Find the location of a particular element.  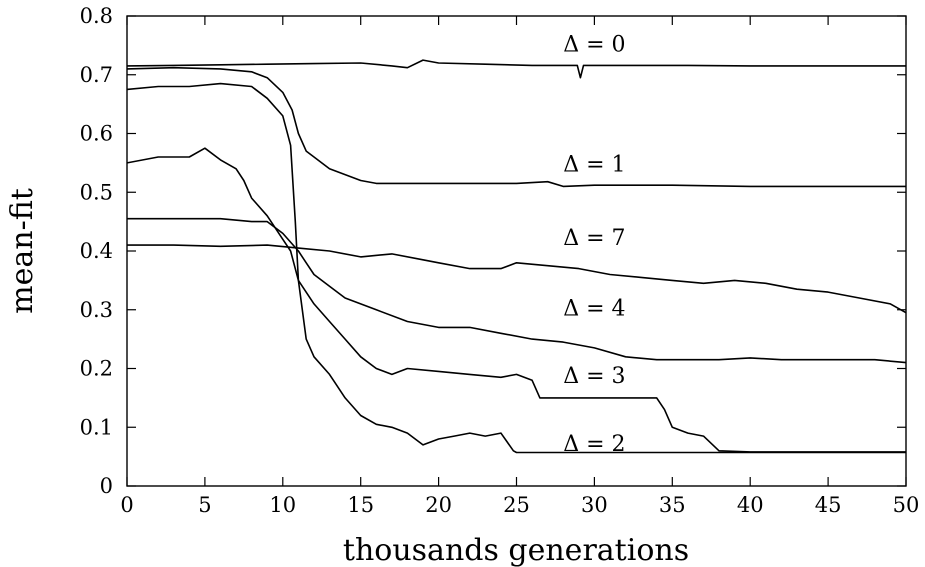

y-tick-label: 0.7 is located at coordinates (96, 75).